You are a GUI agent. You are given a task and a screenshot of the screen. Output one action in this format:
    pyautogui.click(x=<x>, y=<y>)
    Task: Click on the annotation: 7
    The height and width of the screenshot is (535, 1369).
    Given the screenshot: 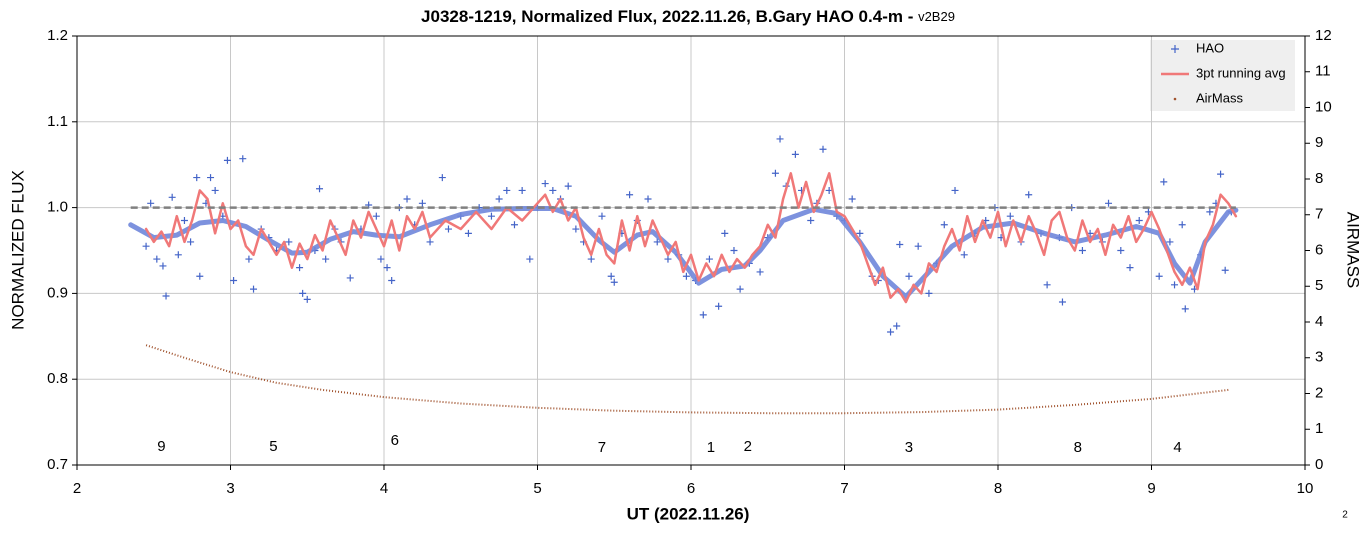 What is the action you would take?
    pyautogui.click(x=602, y=447)
    